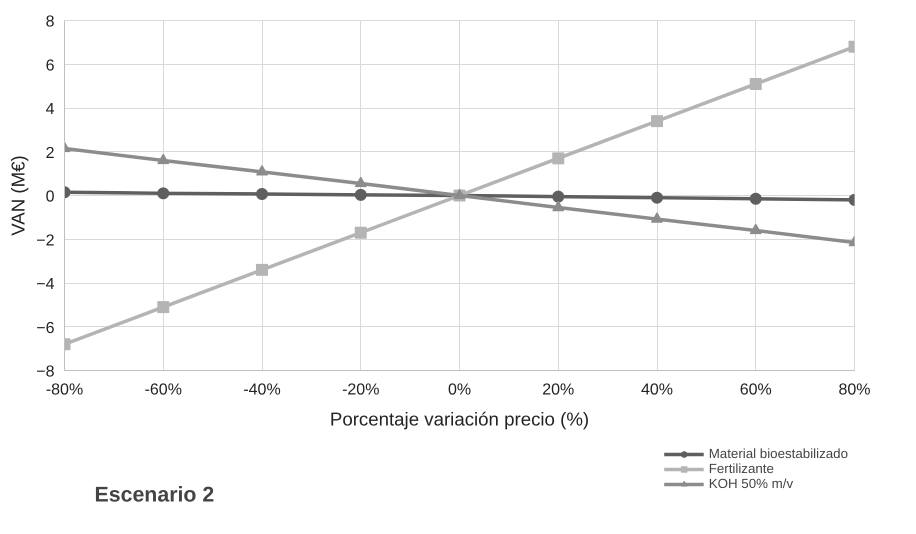 The width and height of the screenshot is (916, 534). I want to click on x-axis-title: Porcentaje variación precio (%), so click(460, 419).